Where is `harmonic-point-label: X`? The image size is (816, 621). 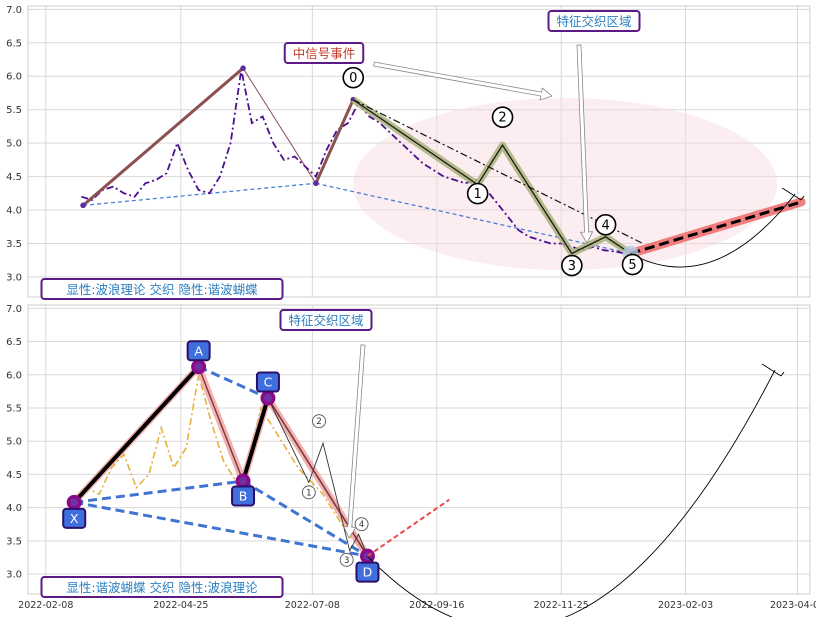
harmonic-point-label: X is located at coordinates (74, 518).